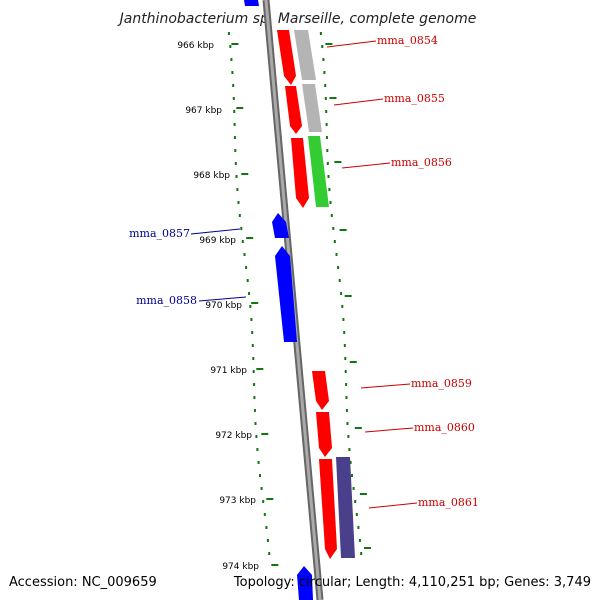 This screenshot has width=600, height=600. Describe the element at coordinates (203, 111) in the screenshot. I see `tick-label-967: 967 kbp` at that location.